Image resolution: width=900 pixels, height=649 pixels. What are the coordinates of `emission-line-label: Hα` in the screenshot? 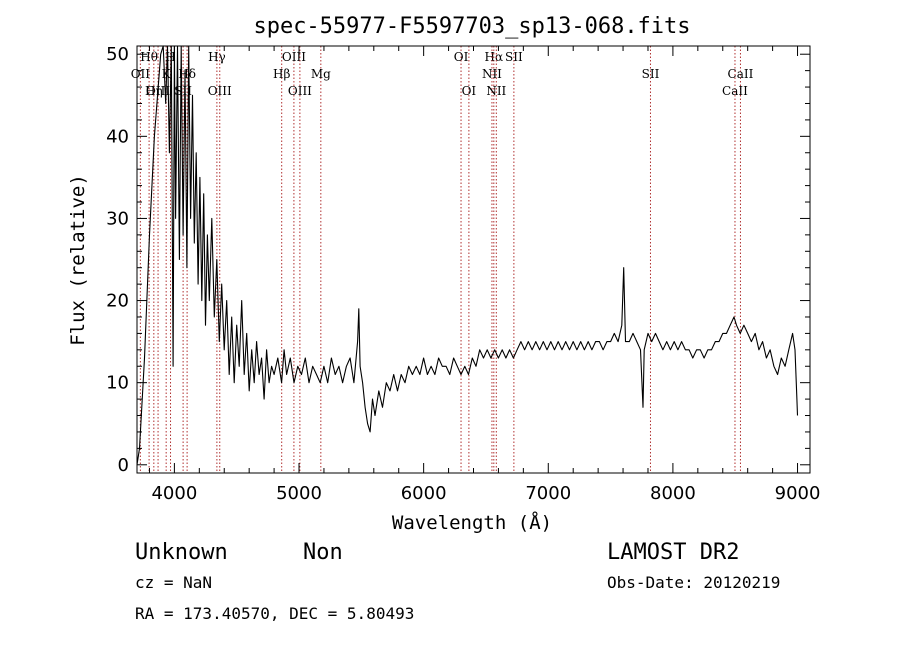 It's located at (494, 57).